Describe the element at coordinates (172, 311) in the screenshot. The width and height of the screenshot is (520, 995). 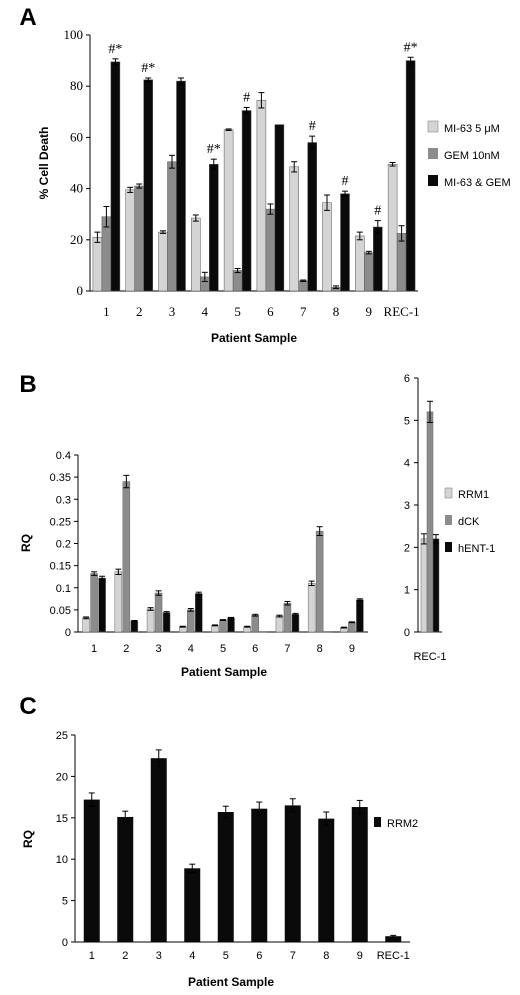
I see `x-tick-label: 3` at that location.